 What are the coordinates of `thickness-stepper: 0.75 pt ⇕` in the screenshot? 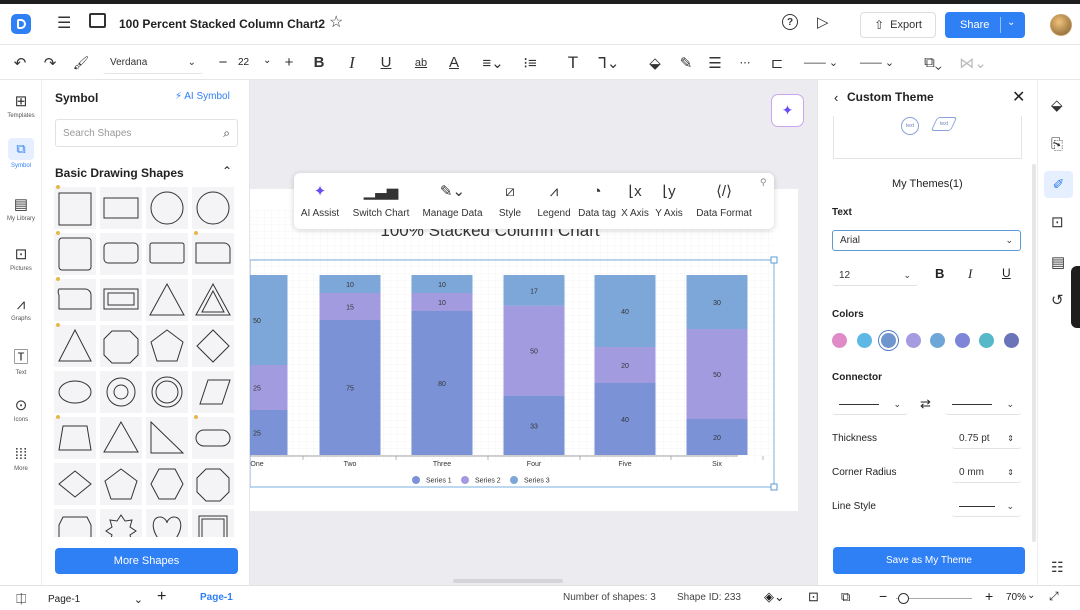 It's located at (986, 439).